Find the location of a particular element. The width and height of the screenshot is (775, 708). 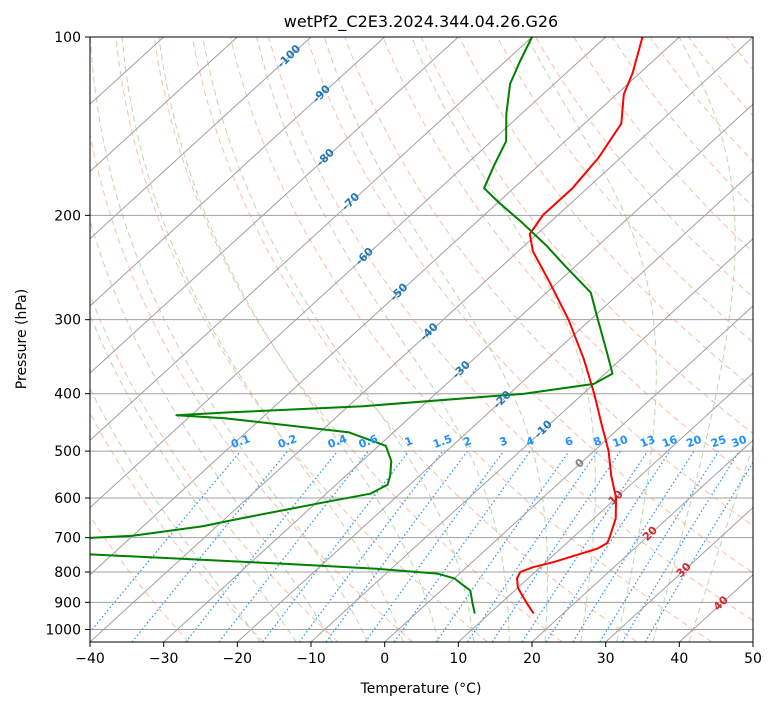

mixing-ratio-label: 0.2 is located at coordinates (287, 441).